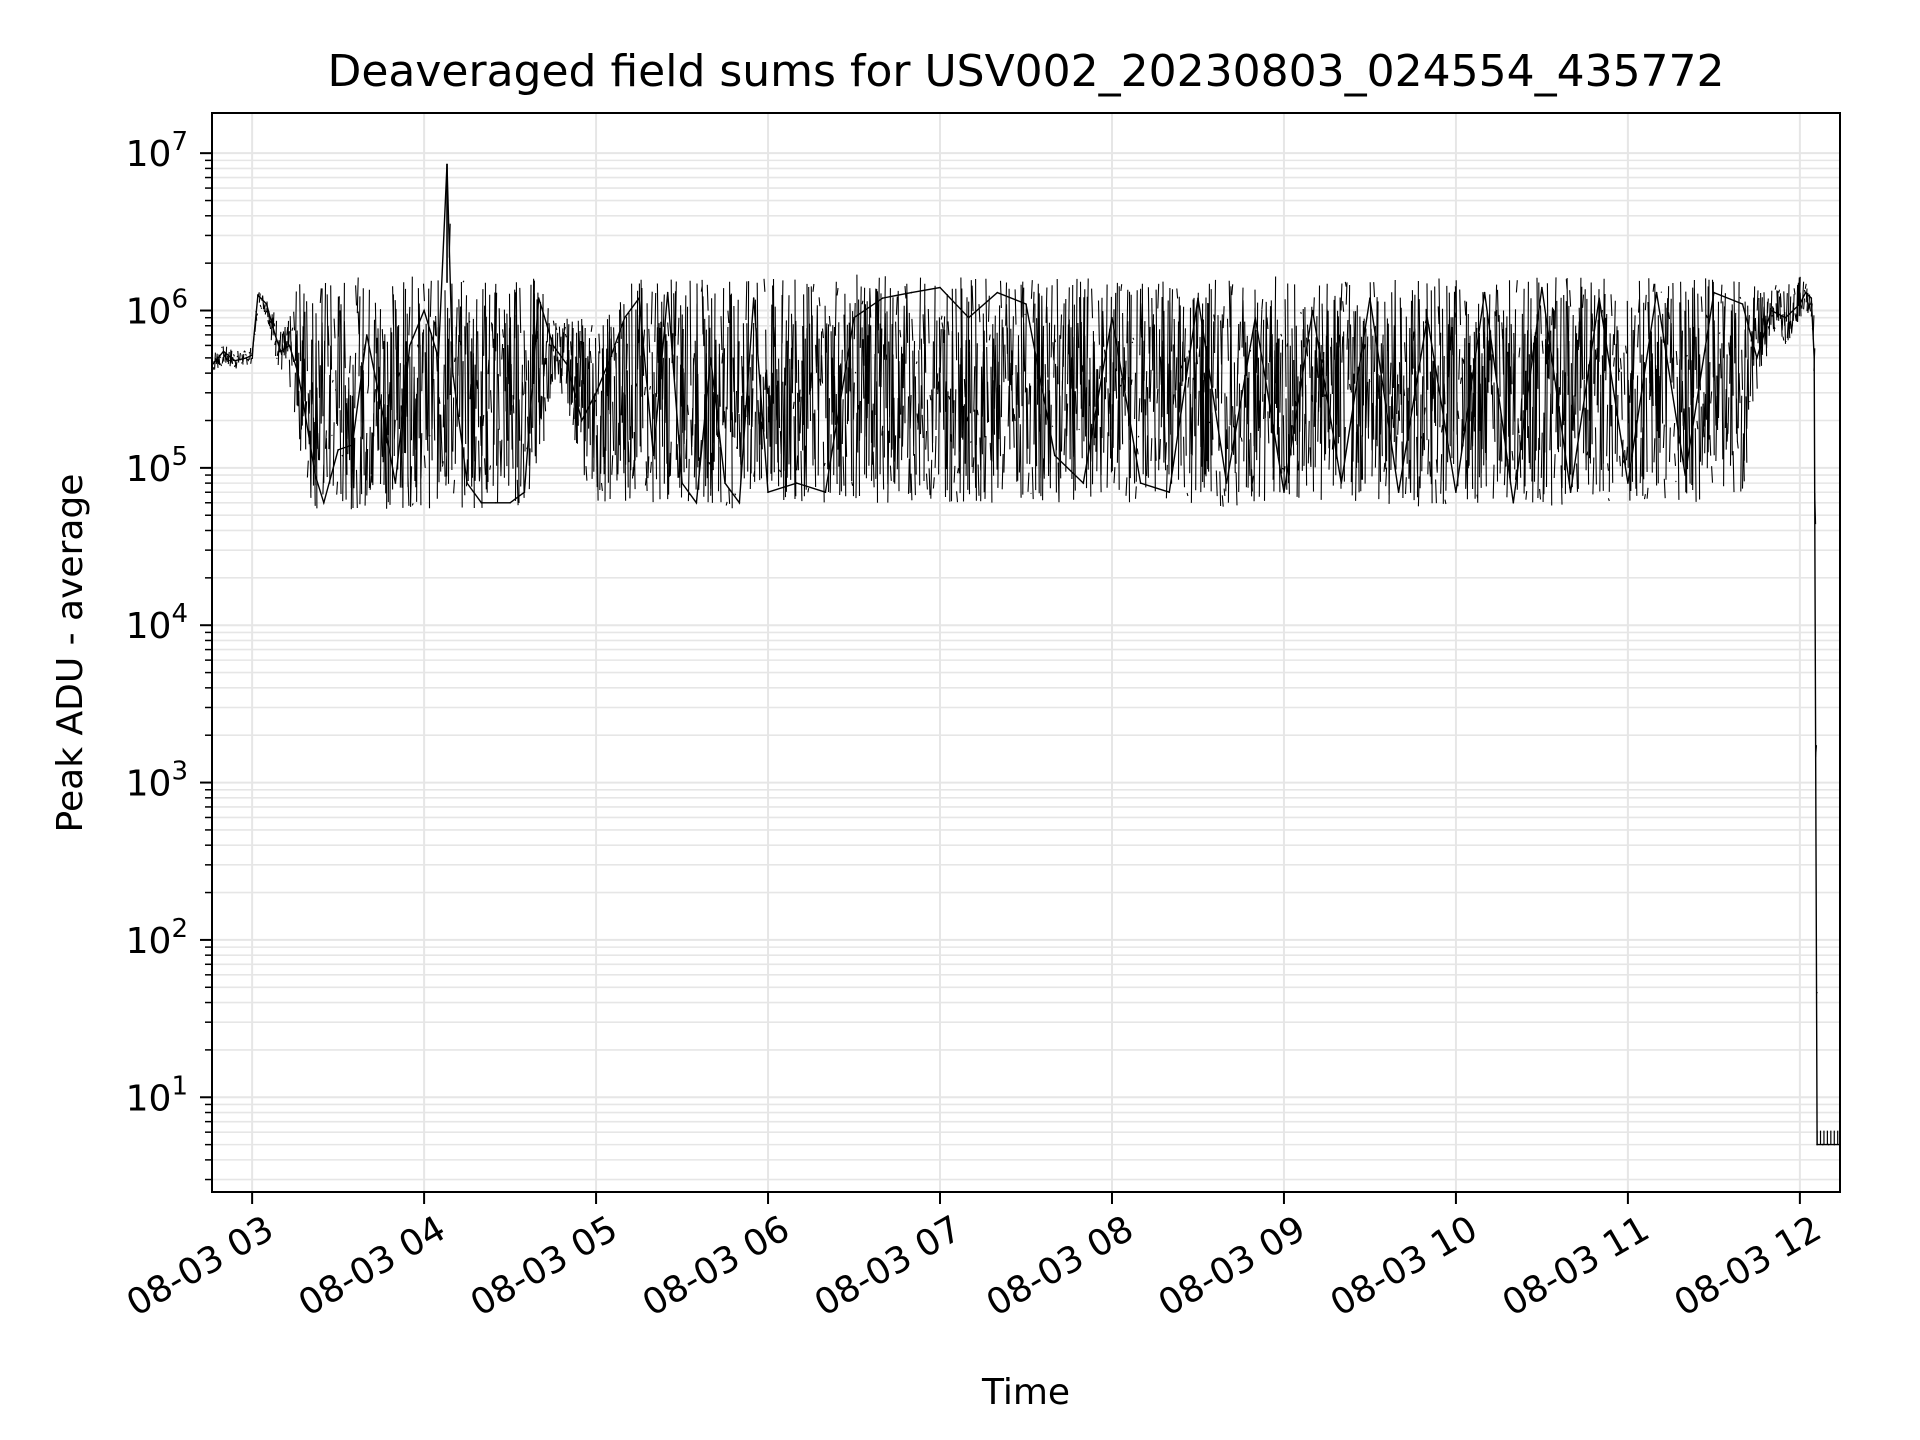  I want to click on y-tick-label: 10⁴, so click(157, 623).